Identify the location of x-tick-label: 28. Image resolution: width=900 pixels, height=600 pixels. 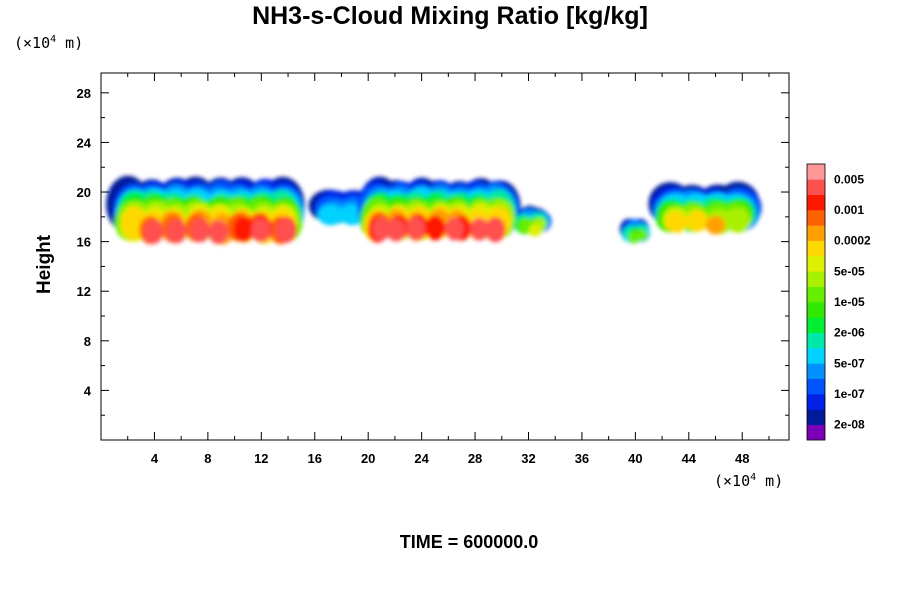
(475, 458).